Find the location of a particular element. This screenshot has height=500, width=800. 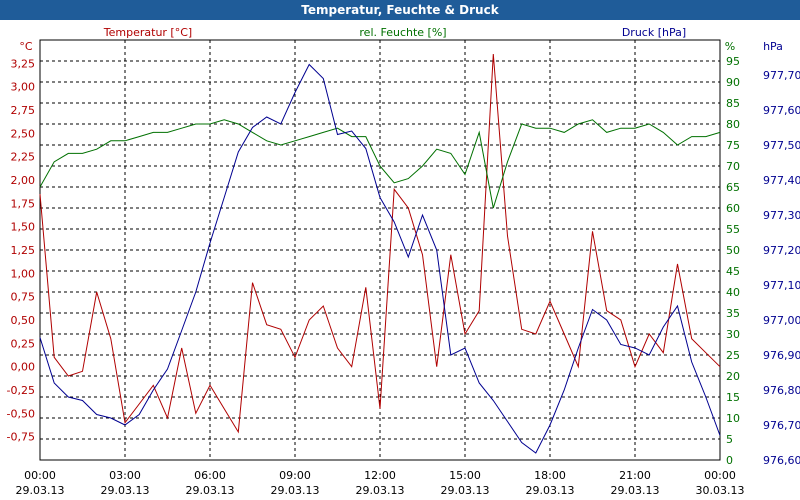

humidity-tick-label: 40 is located at coordinates (733, 292).